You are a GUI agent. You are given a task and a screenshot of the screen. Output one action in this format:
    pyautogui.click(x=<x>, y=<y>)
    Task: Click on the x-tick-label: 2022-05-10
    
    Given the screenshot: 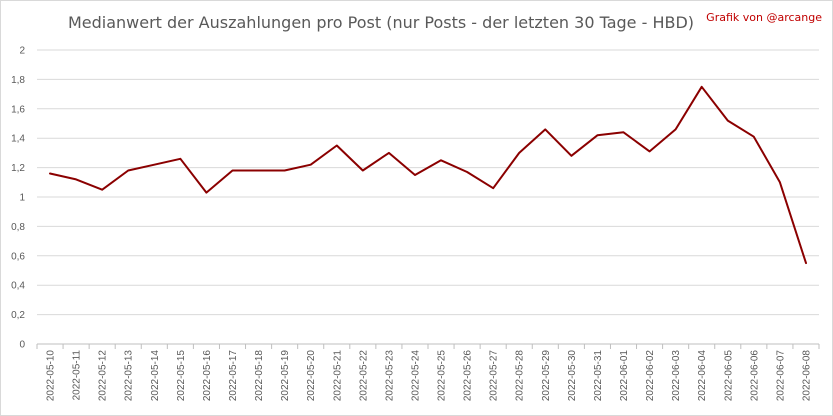 What is the action you would take?
    pyautogui.click(x=51, y=376)
    